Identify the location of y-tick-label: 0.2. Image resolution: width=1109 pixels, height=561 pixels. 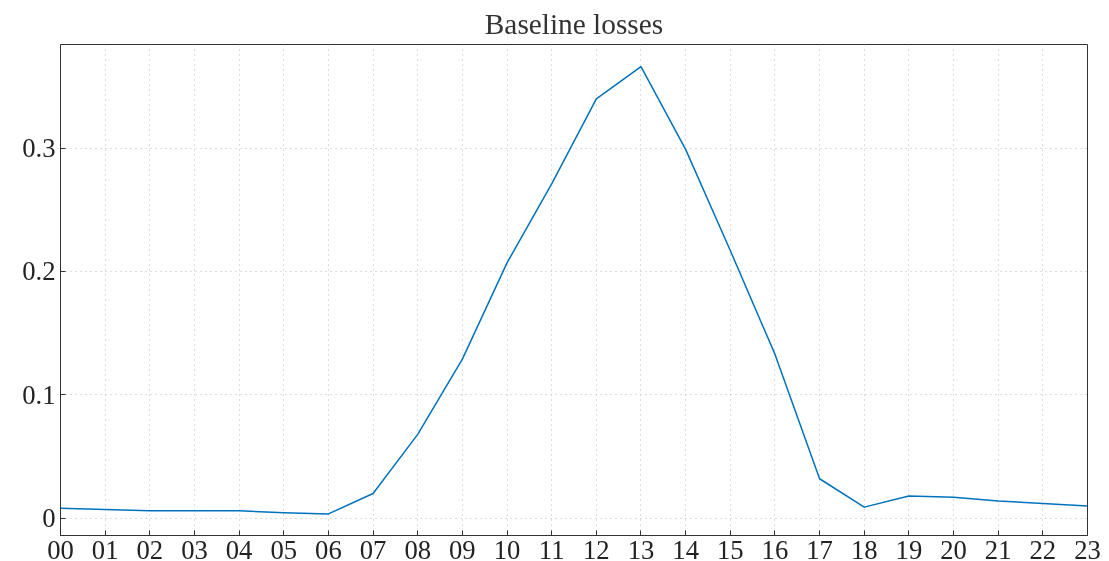
(39, 271).